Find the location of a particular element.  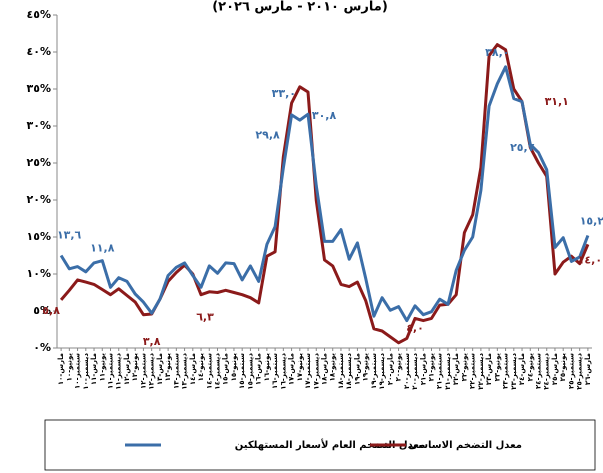

x-tick-label: ديسمبر-٢٠ is located at coordinates (415, 371).